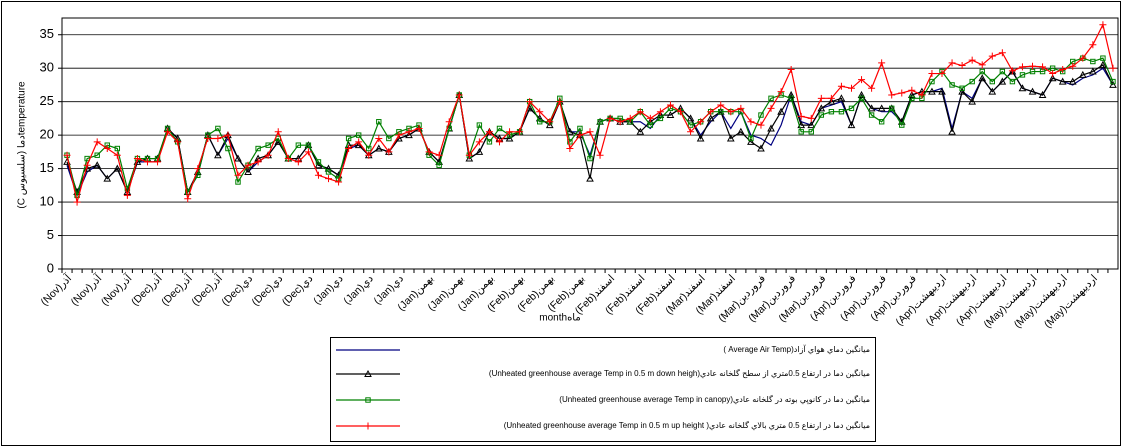 The height and width of the screenshot is (448, 1123). What do you see at coordinates (50, 234) in the screenshot?
I see `y-tick-label: 5` at bounding box center [50, 234].